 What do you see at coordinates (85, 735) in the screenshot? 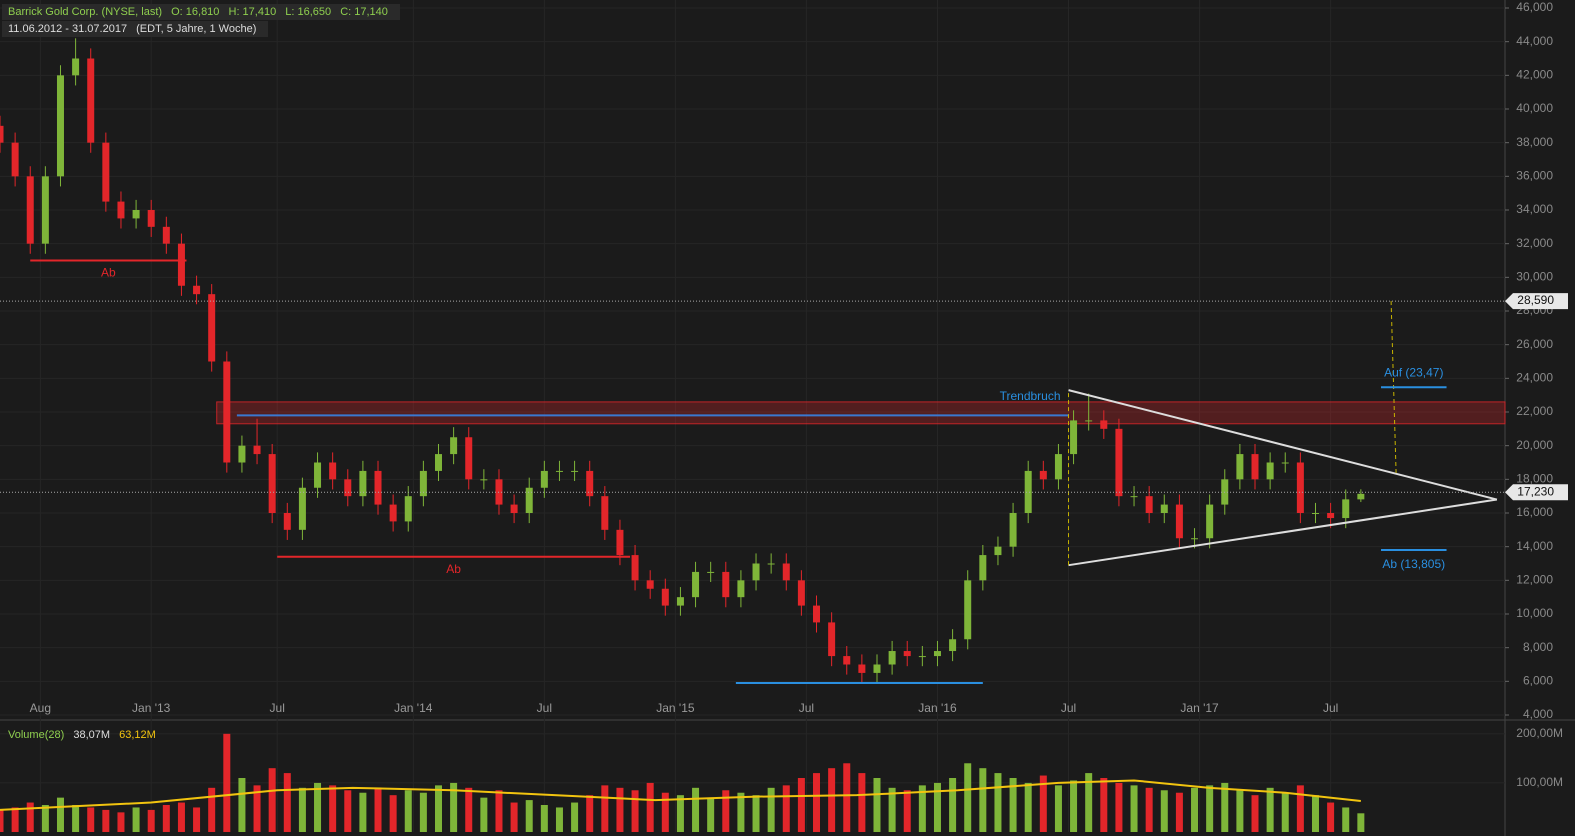
I see `volume-legend: Volume(28) 38,07M 63,12M` at bounding box center [85, 735].